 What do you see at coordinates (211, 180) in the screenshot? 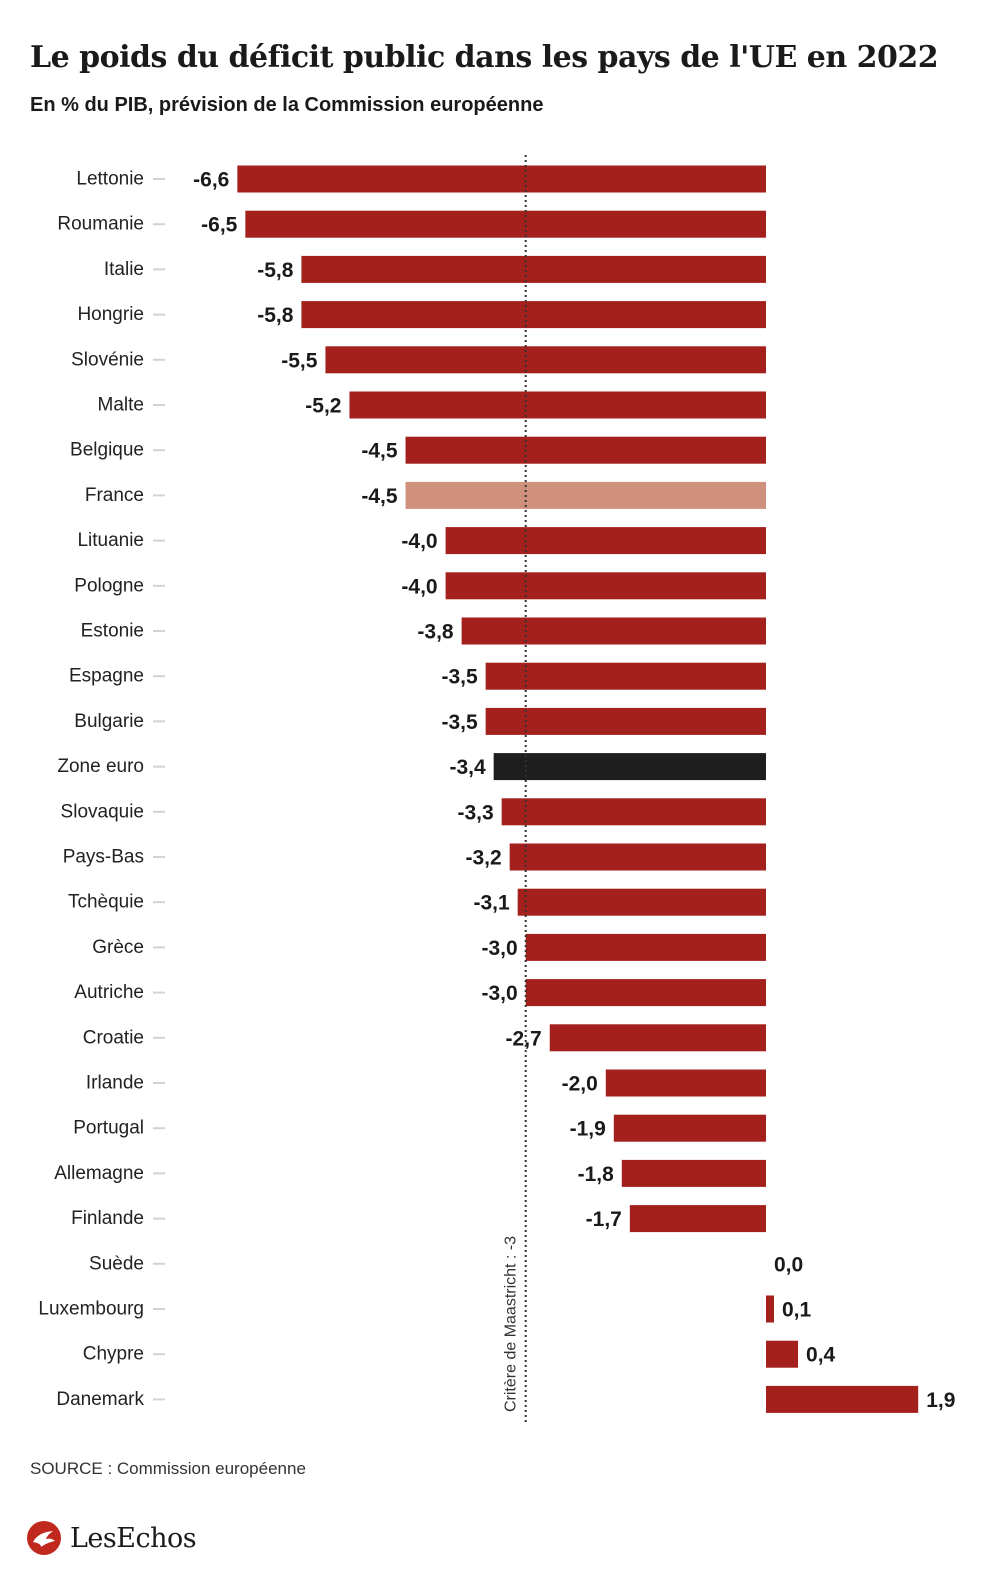
I see `value-label: -6,6` at bounding box center [211, 180].